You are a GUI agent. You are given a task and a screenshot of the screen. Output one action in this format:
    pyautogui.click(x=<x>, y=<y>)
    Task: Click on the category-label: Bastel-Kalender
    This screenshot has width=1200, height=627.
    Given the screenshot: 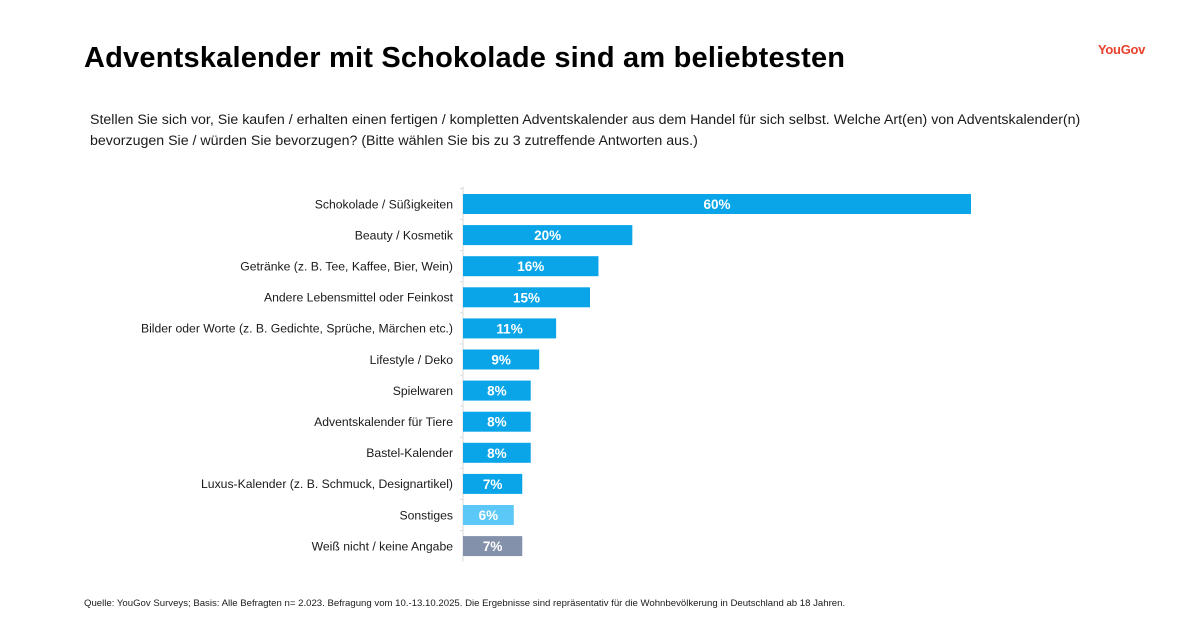 What is the action you would take?
    pyautogui.click(x=409, y=453)
    